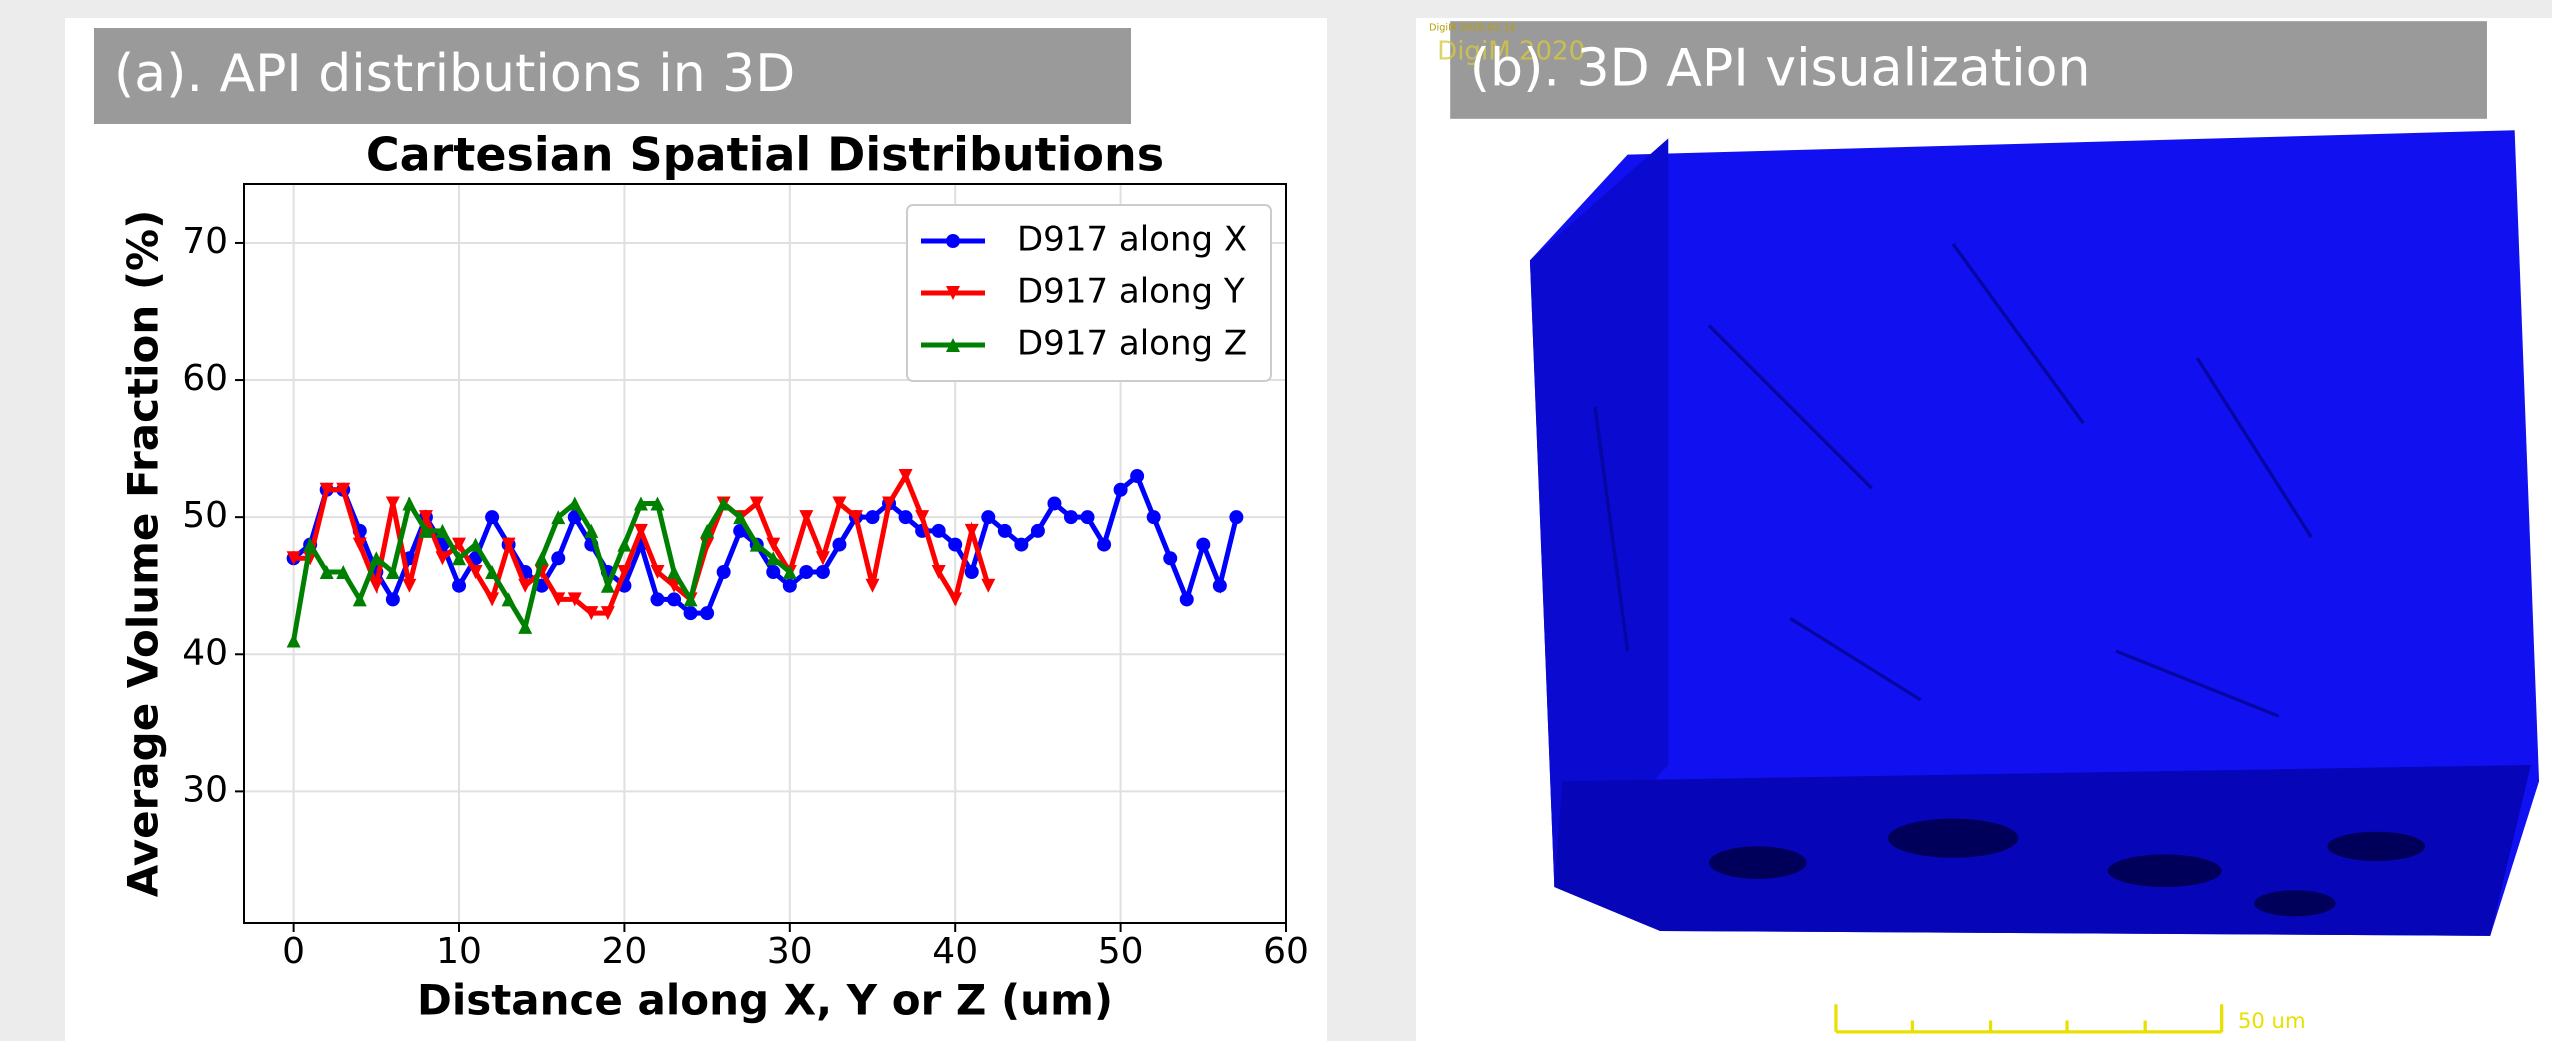 This screenshot has width=2552, height=1041. Describe the element at coordinates (454, 74) in the screenshot. I see `panel-a-title: (a). API distributions in 3D` at that location.